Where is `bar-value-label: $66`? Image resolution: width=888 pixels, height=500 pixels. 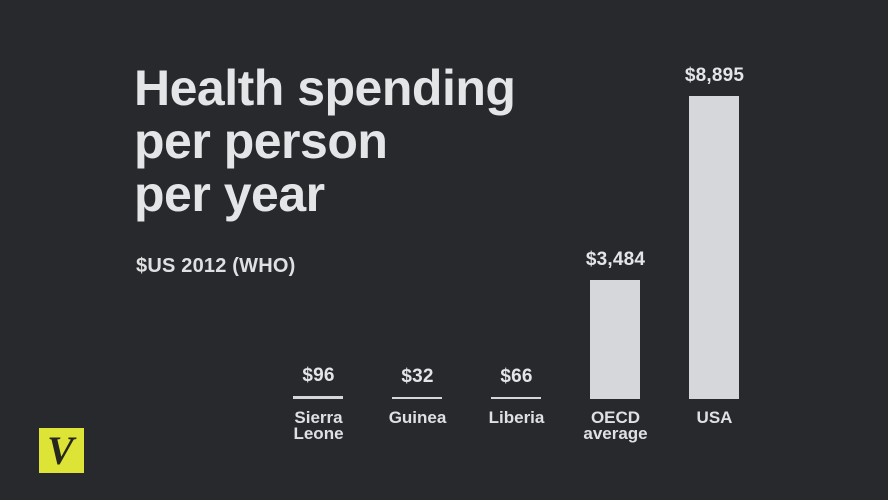 bar-value-label: $66 is located at coordinates (516, 376).